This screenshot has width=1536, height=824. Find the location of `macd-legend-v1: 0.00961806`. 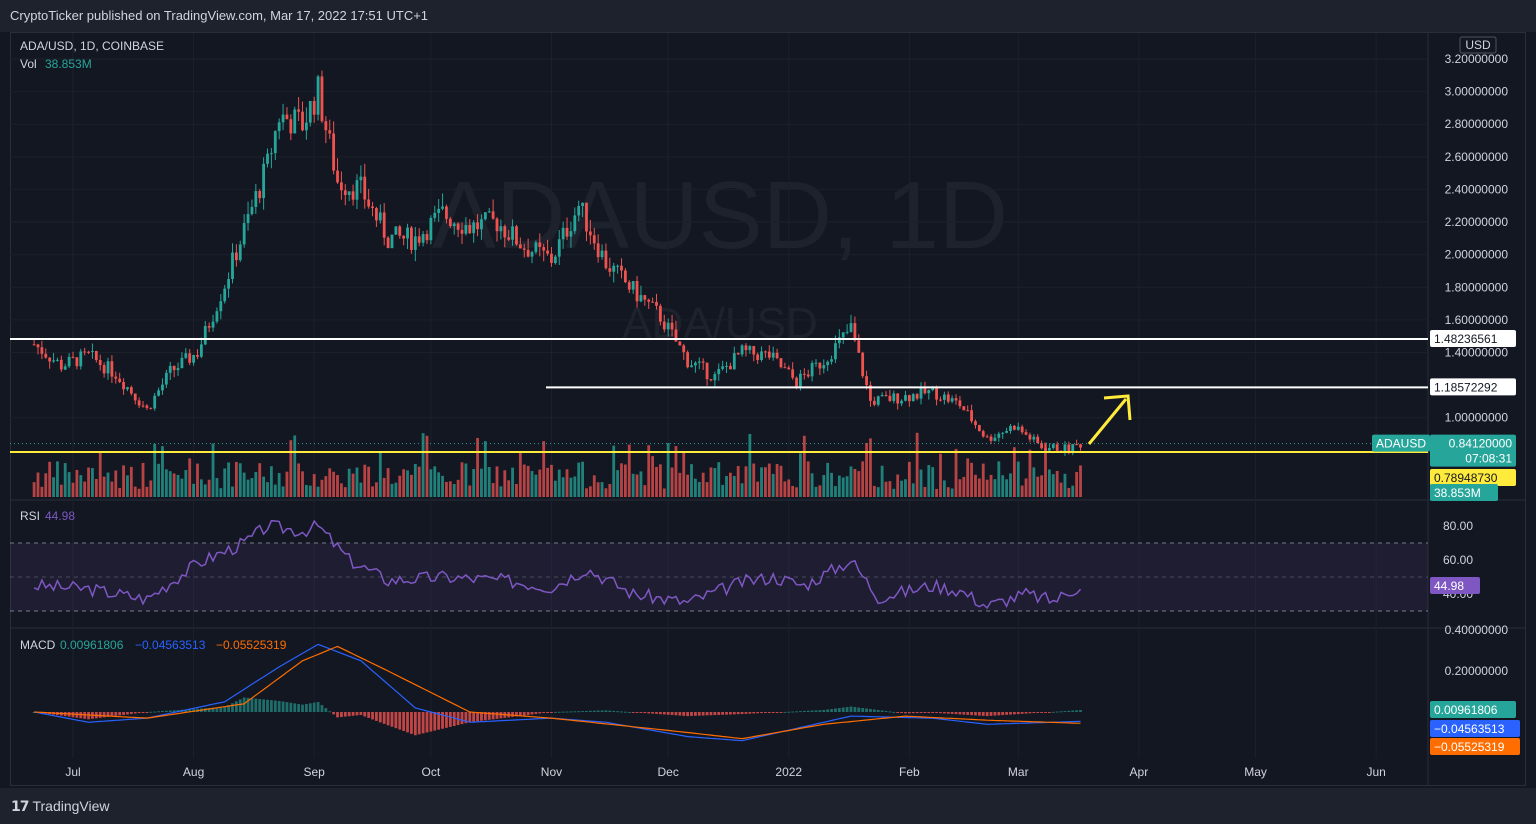

macd-legend-v1: 0.00961806 is located at coordinates (92, 645).